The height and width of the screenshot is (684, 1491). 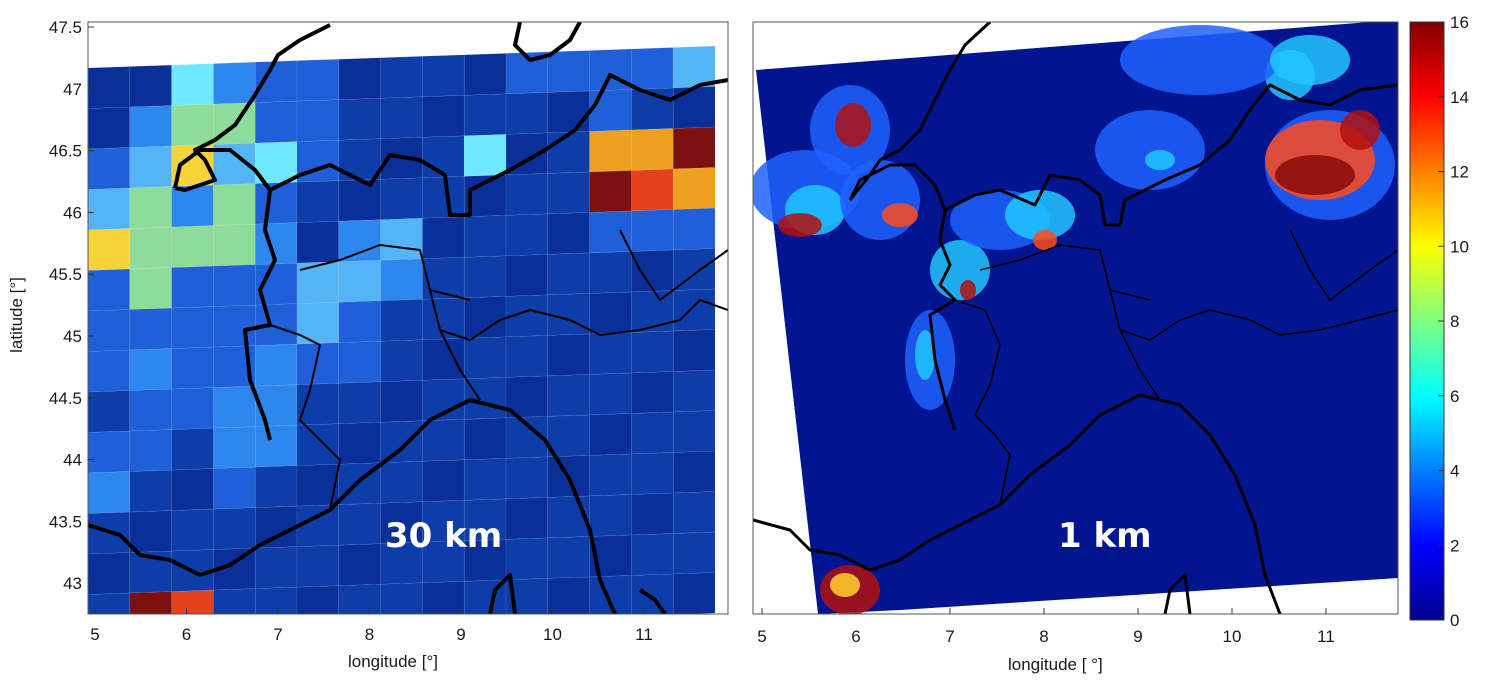 What do you see at coordinates (552, 634) in the screenshot?
I see `x-tick-label: 10` at bounding box center [552, 634].